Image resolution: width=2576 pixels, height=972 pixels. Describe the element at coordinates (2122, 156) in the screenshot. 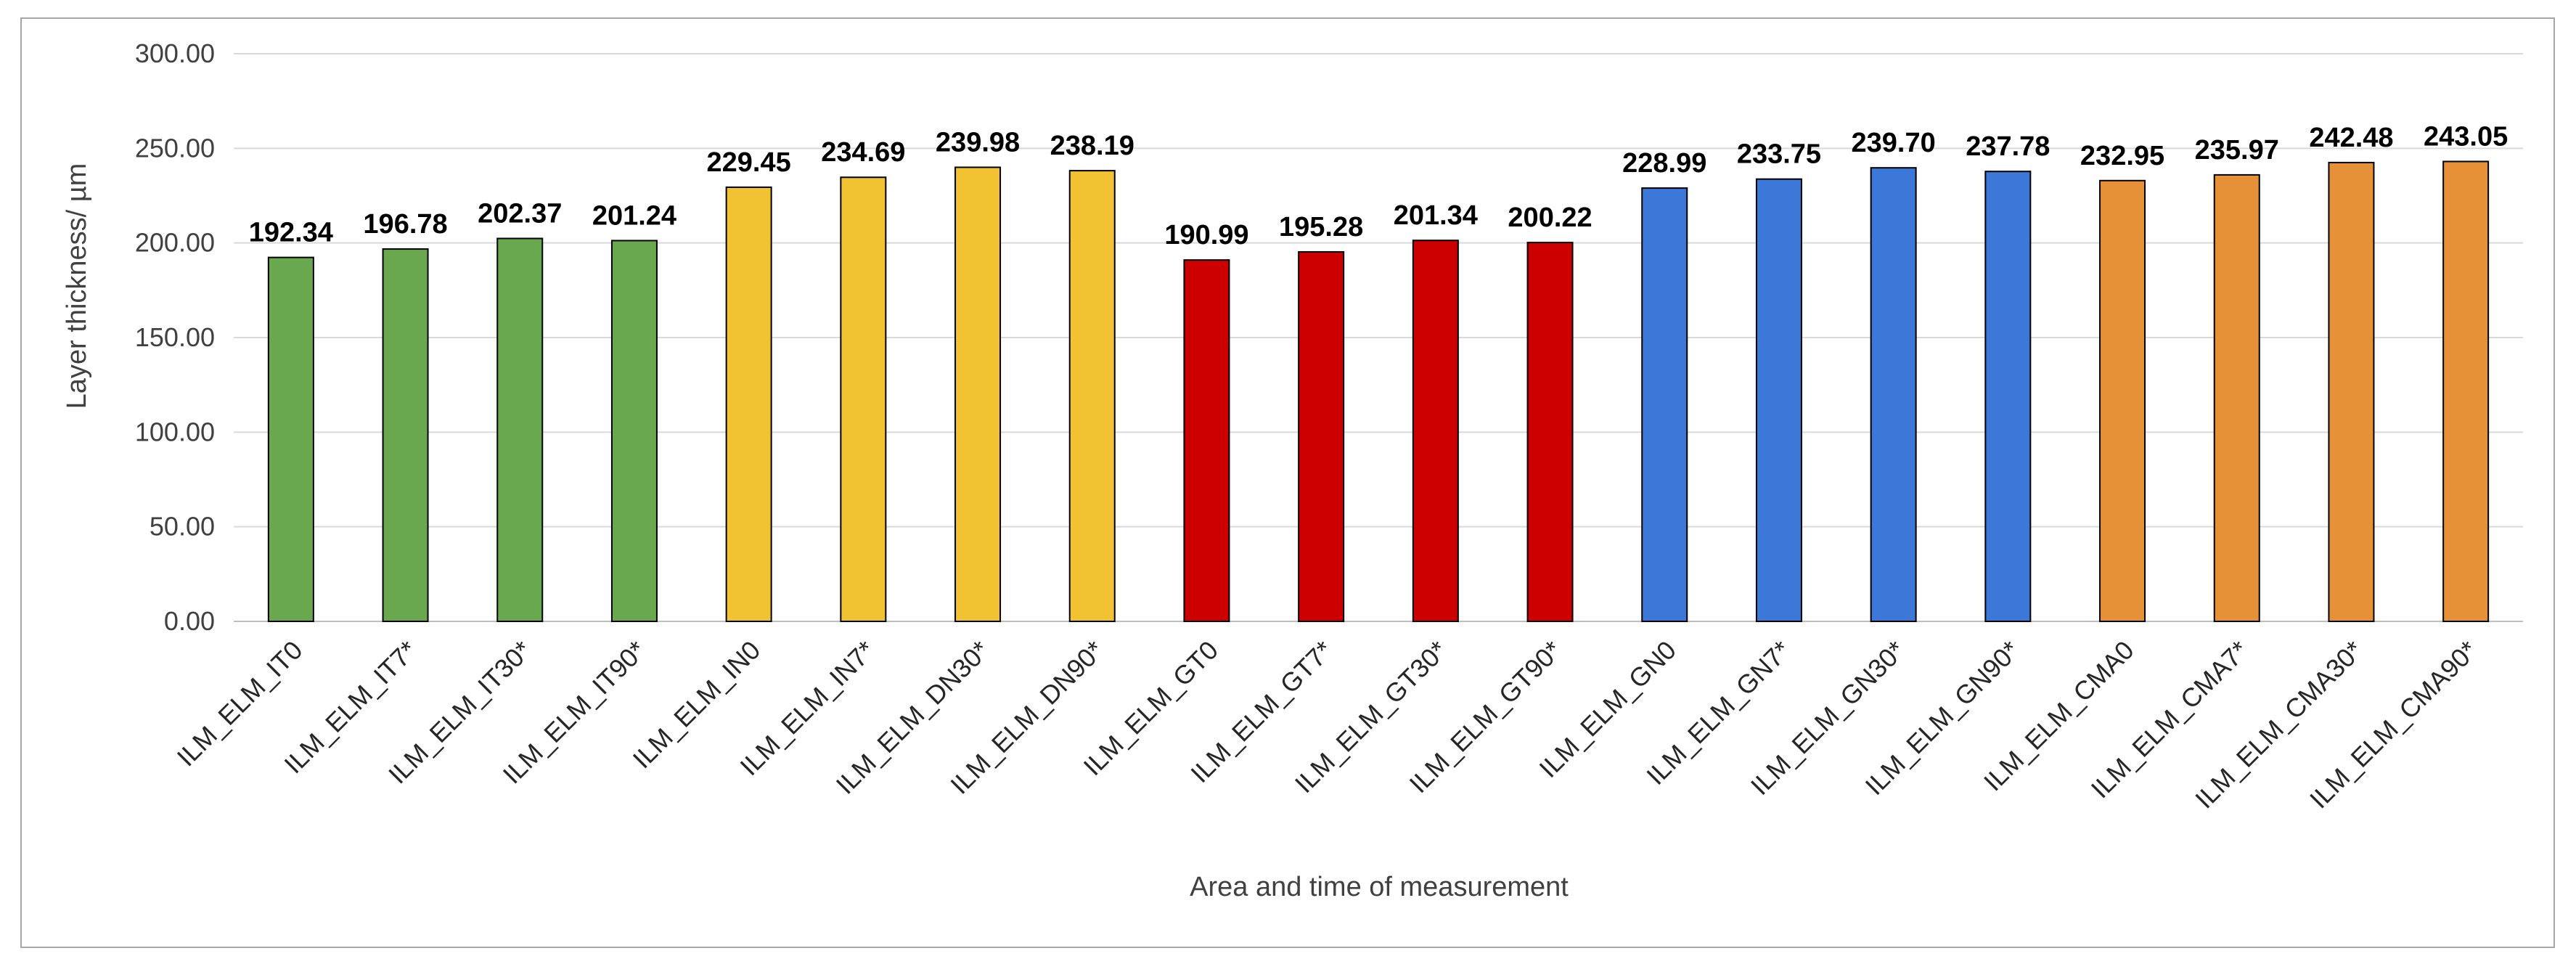

I see `data-label: 232.95` at that location.